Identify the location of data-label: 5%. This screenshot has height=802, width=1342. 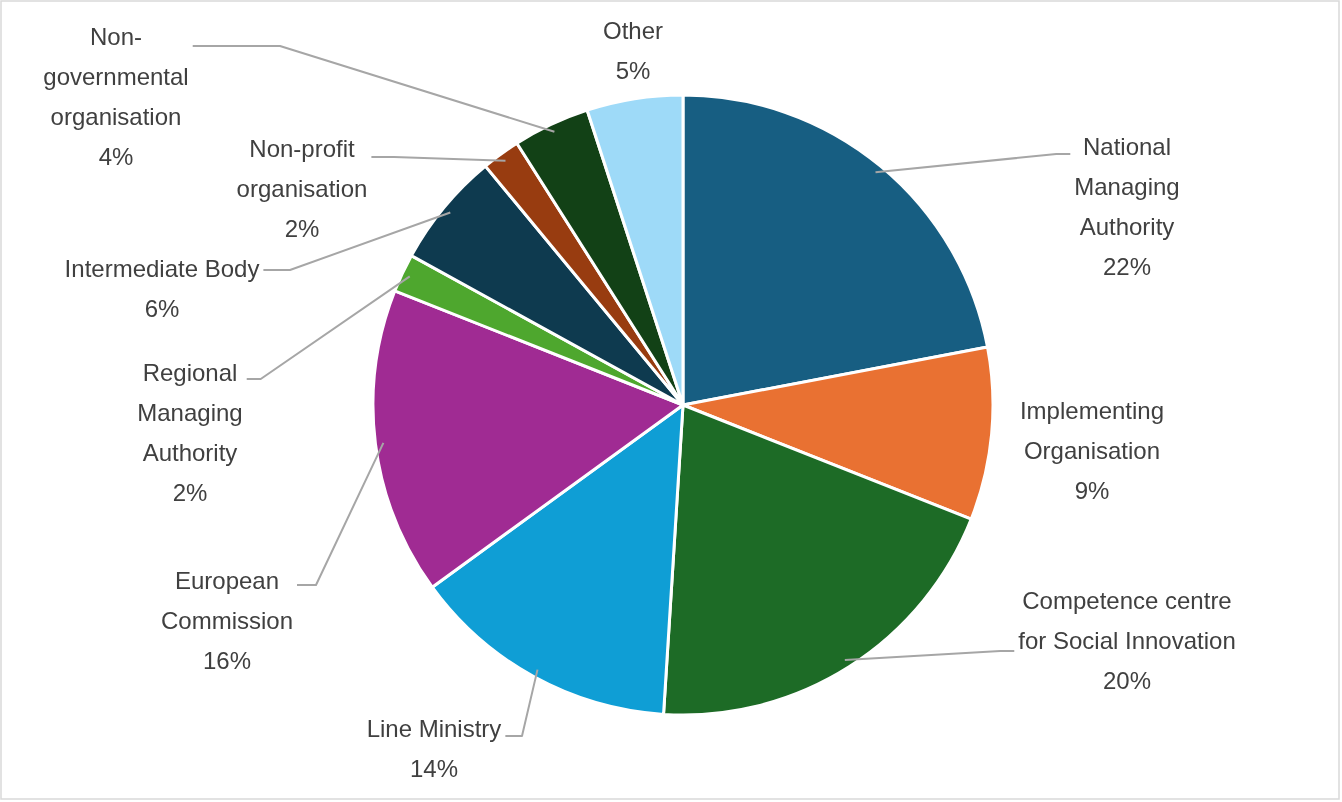
(633, 70).